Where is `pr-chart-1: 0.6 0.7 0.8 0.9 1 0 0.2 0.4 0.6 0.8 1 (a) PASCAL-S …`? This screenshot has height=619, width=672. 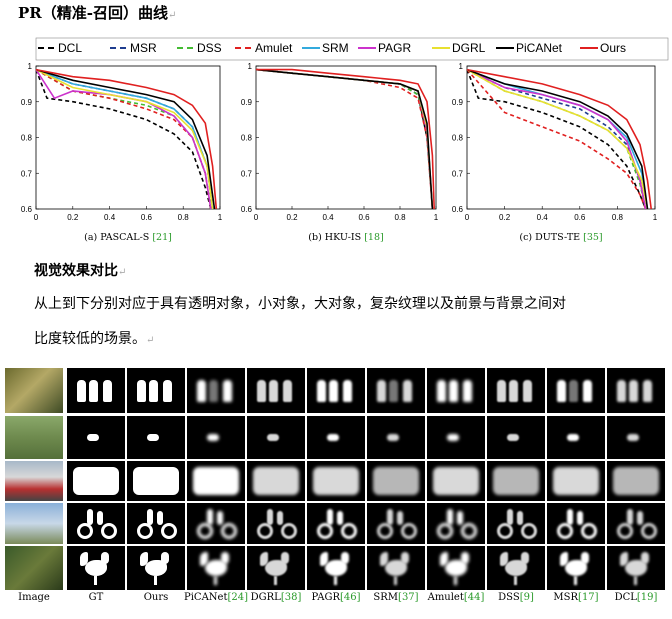
pr-chart-1: 0.6 0.7 0.8 0.9 1 0 0.2 0.4 0.6 0.8 1 (a) PASCAL-S … is located at coordinates (122, 152).